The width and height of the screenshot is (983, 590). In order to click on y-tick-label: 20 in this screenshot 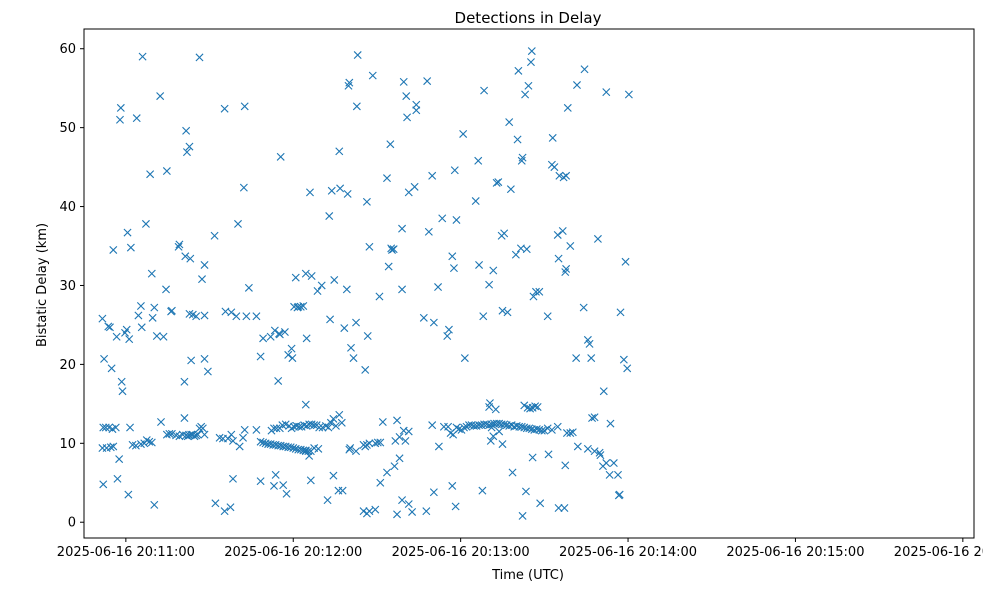, I will do `click(67, 365)`.